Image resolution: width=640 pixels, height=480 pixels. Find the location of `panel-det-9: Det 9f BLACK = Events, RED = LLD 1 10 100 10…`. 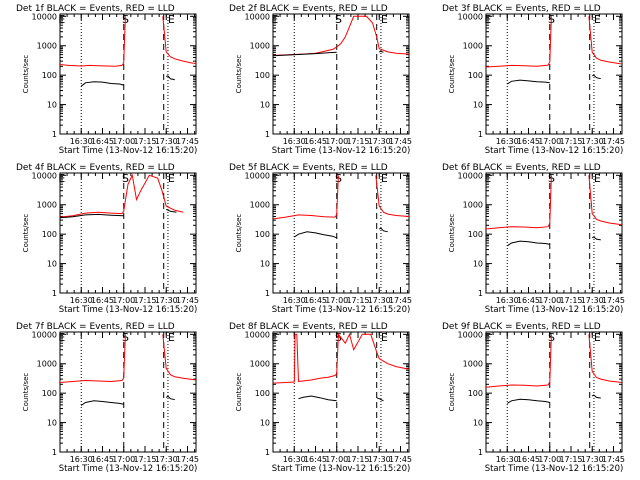

panel-det-9: Det 9f BLACK = Events, RED = LLD 1 10 100 10… is located at coordinates (533, 398).